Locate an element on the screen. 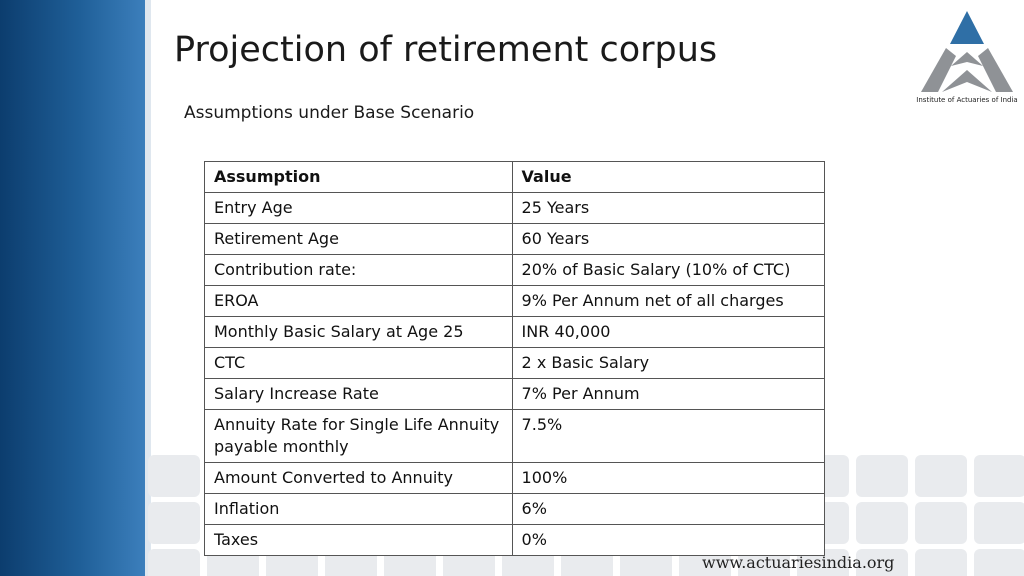 The width and height of the screenshot is (1024, 576). table-row: EROA 9% Per Annum net of all charges is located at coordinates (515, 301).